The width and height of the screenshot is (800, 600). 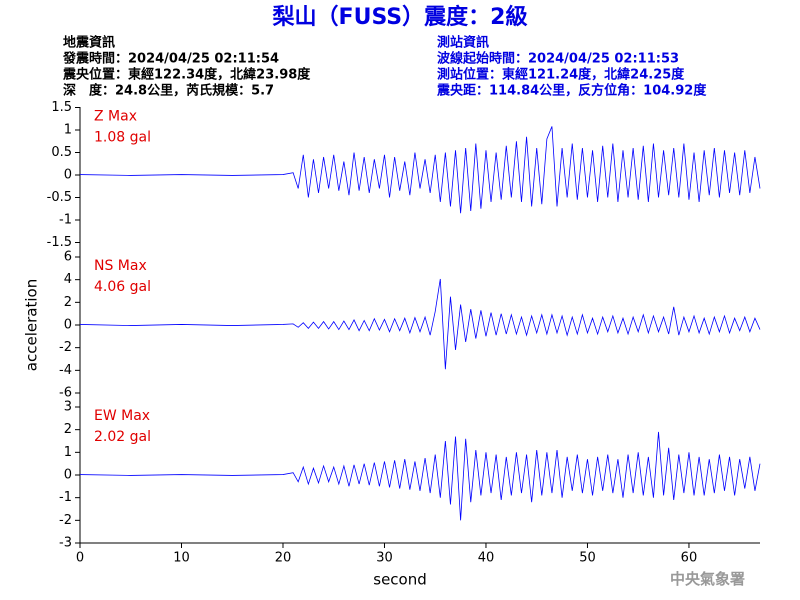 What do you see at coordinates (384, 558) in the screenshot?
I see `x-tick-label: 30` at bounding box center [384, 558].